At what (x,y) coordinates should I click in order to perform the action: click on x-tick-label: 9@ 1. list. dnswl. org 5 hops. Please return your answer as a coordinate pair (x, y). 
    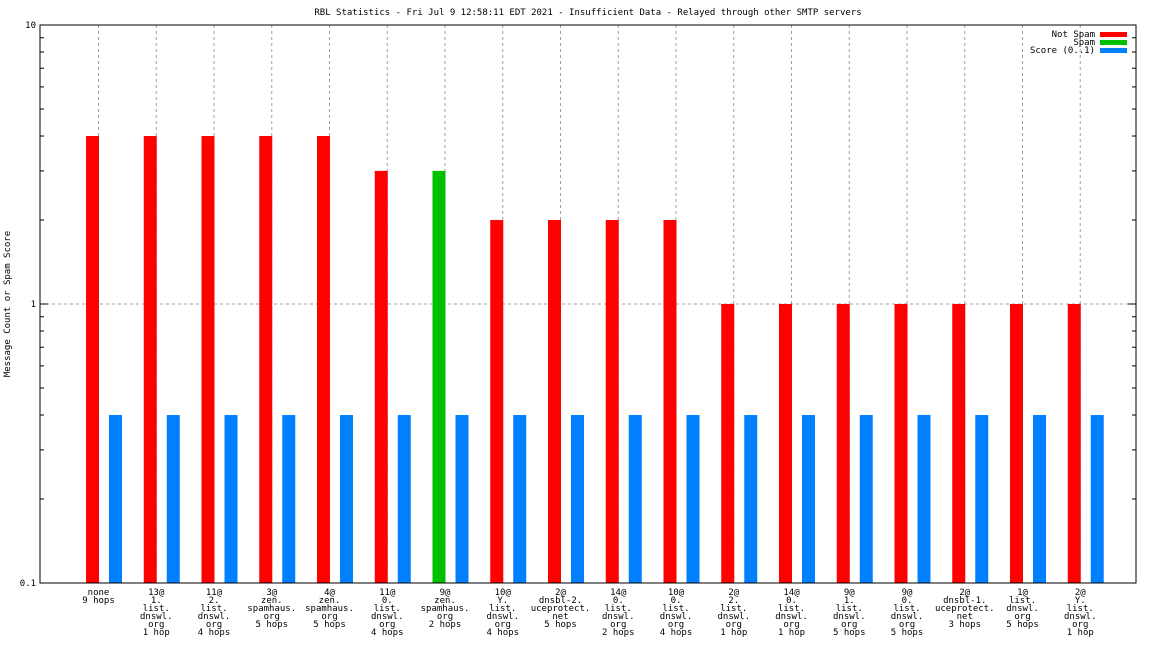
    Looking at the image, I should click on (849, 613).